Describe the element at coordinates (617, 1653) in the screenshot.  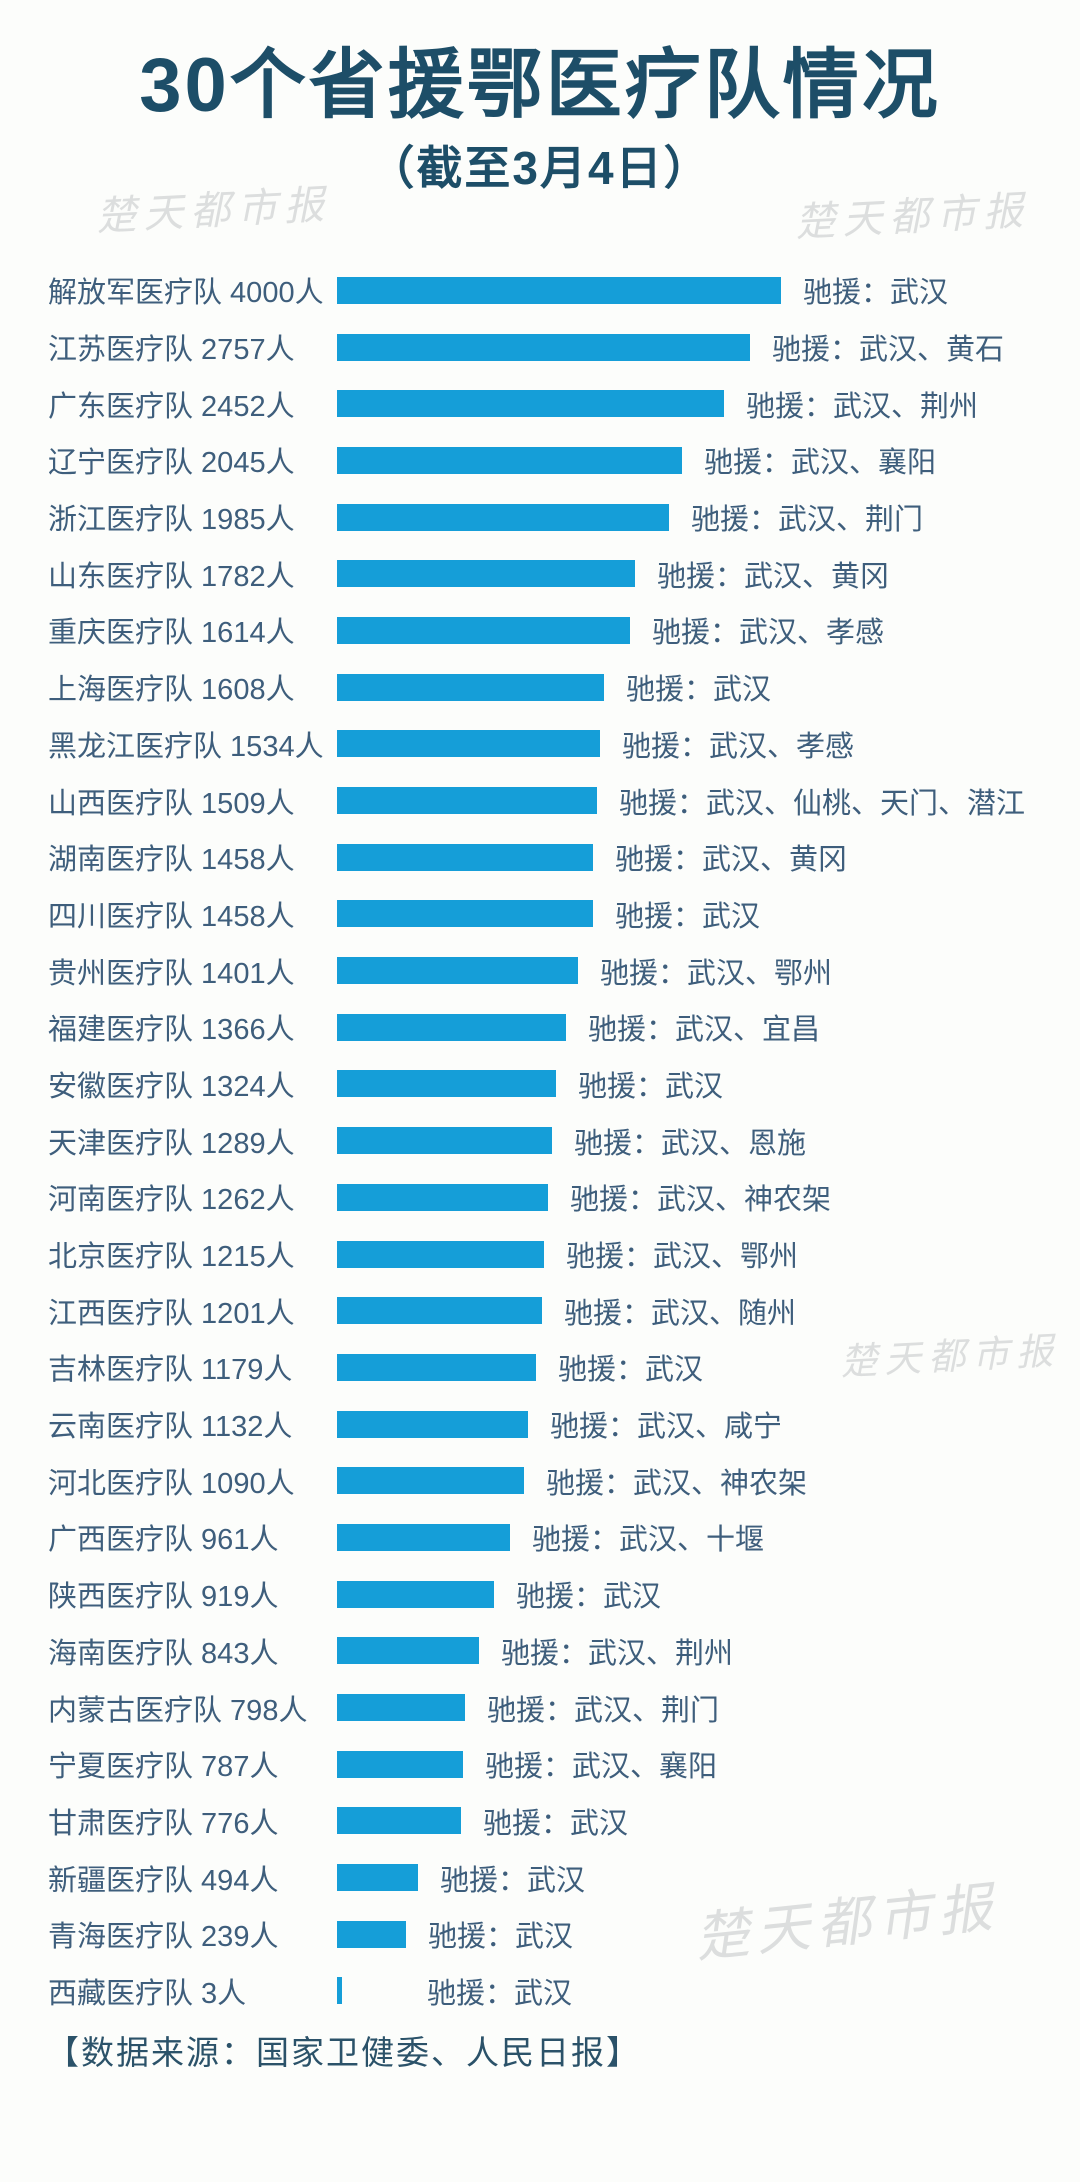
I see `destination-label: 驰援：武汉、荆州` at that location.